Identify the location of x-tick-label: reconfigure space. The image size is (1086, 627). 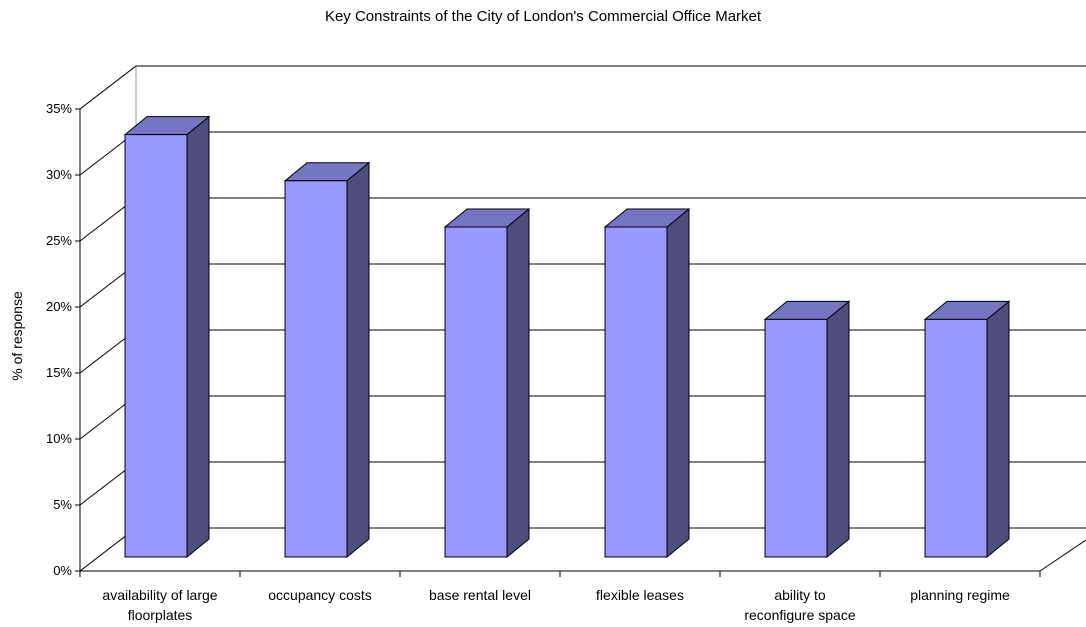
(800, 615).